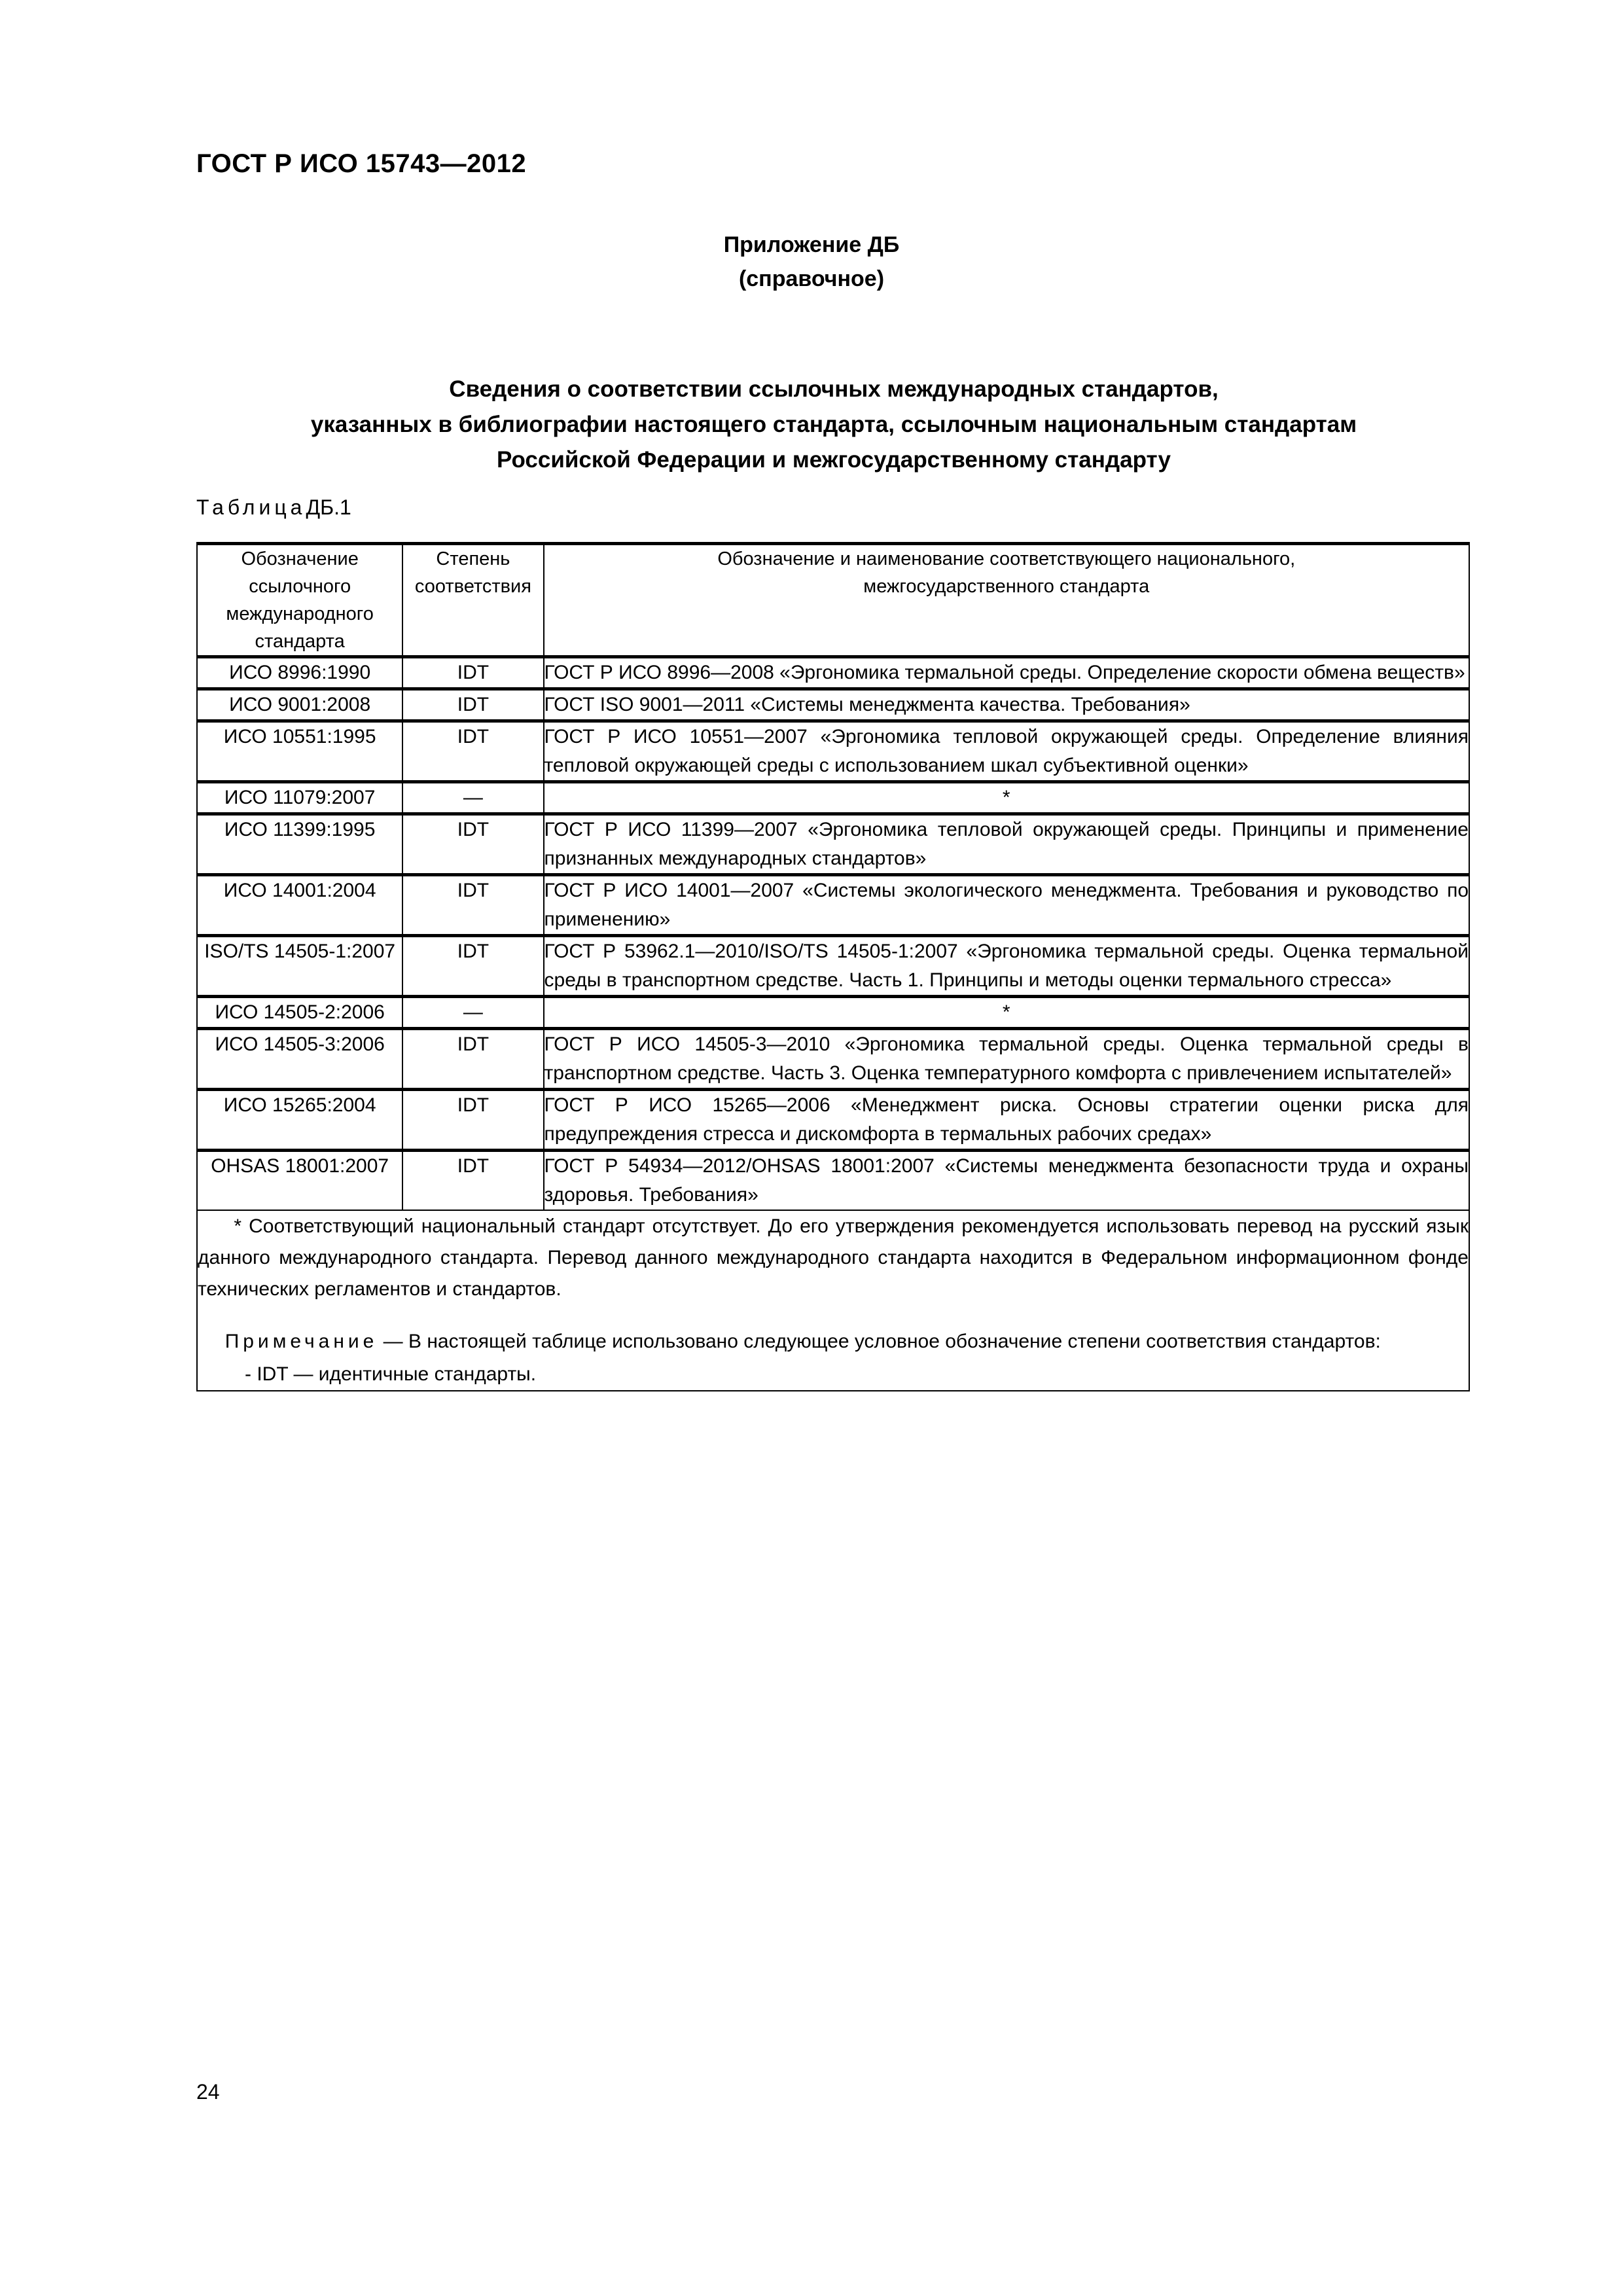  I want to click on cell-reference: ИСО 9001:2008, so click(300, 704).